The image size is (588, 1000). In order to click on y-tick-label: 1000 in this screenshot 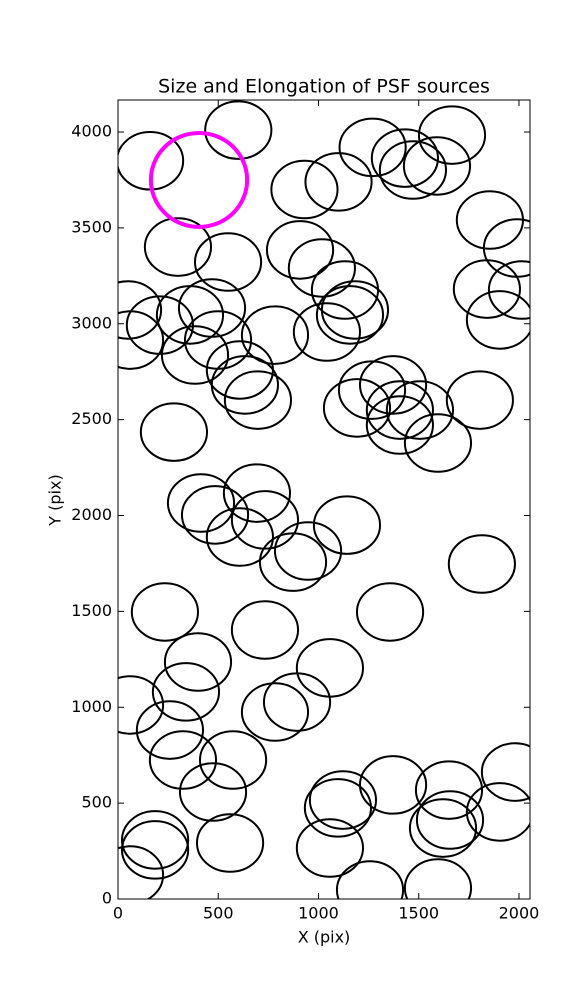, I will do `click(91, 706)`.